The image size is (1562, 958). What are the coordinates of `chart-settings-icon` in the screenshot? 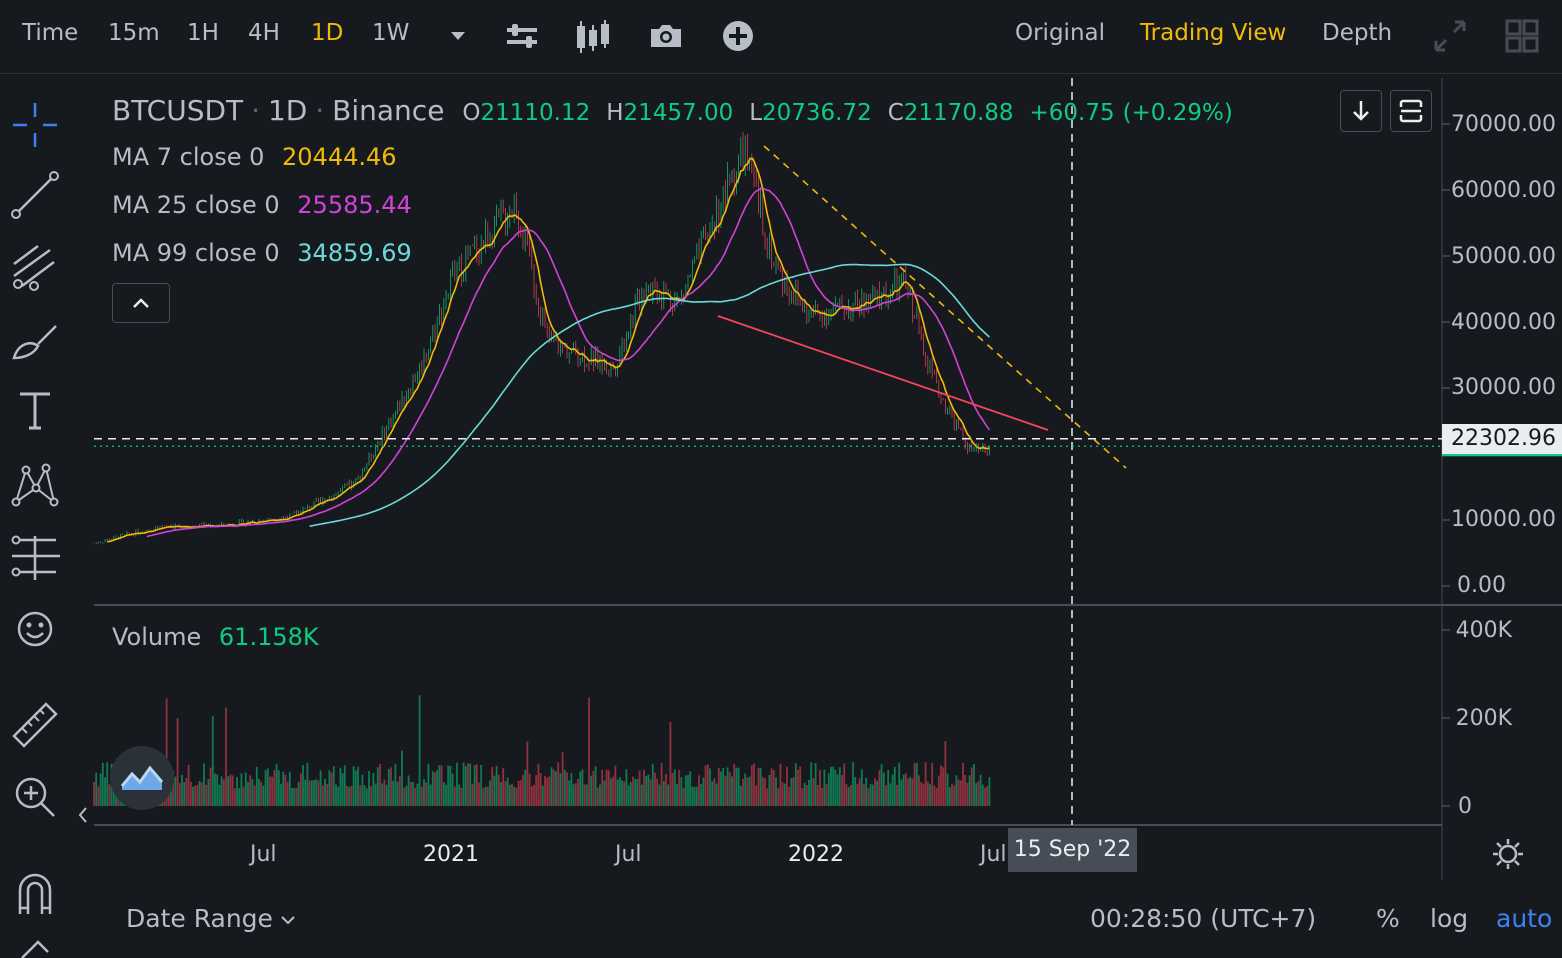 It's located at (1508, 854).